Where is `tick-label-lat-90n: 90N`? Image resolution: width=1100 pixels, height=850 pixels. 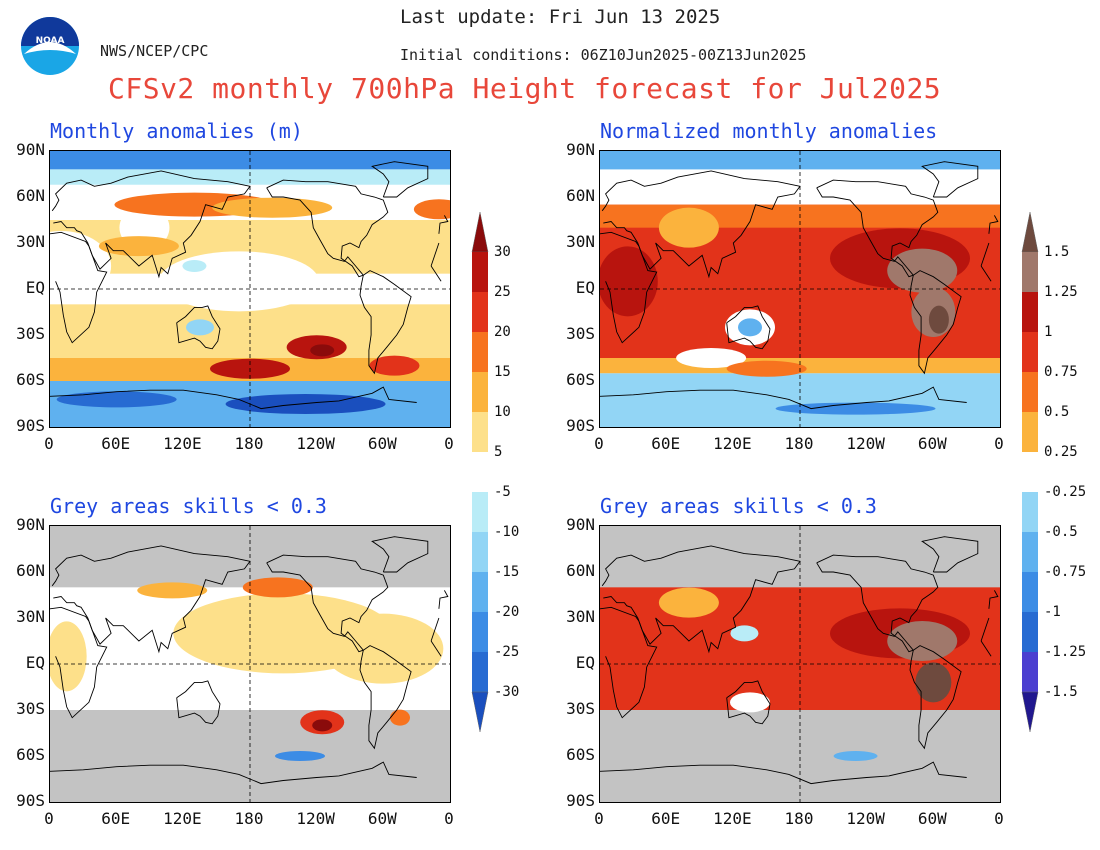 tick-label-lat-90n: 90N is located at coordinates (580, 524).